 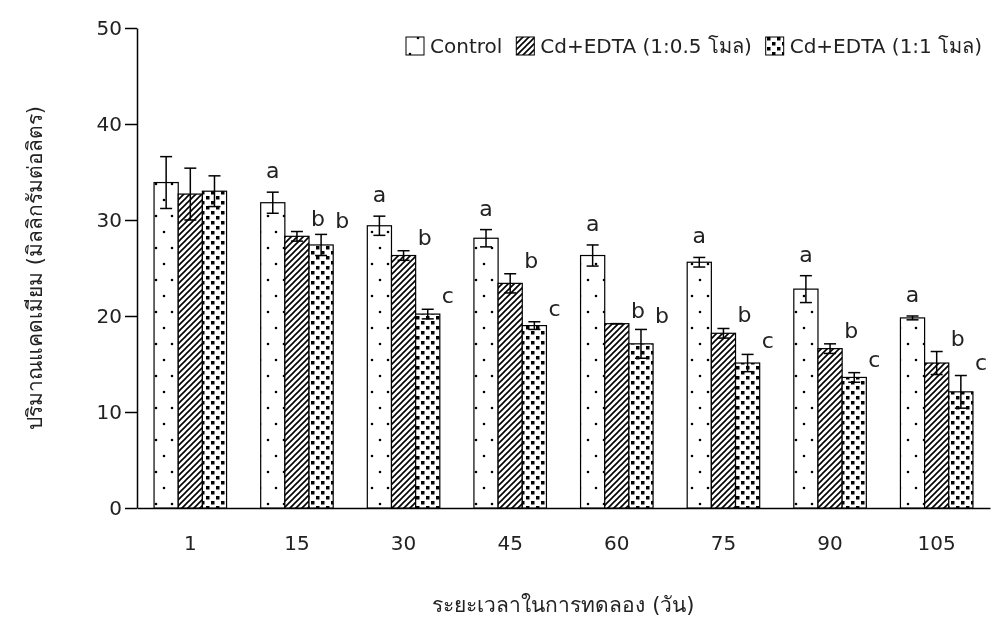 I want to click on x-tick-label: 60, so click(x=617, y=543).